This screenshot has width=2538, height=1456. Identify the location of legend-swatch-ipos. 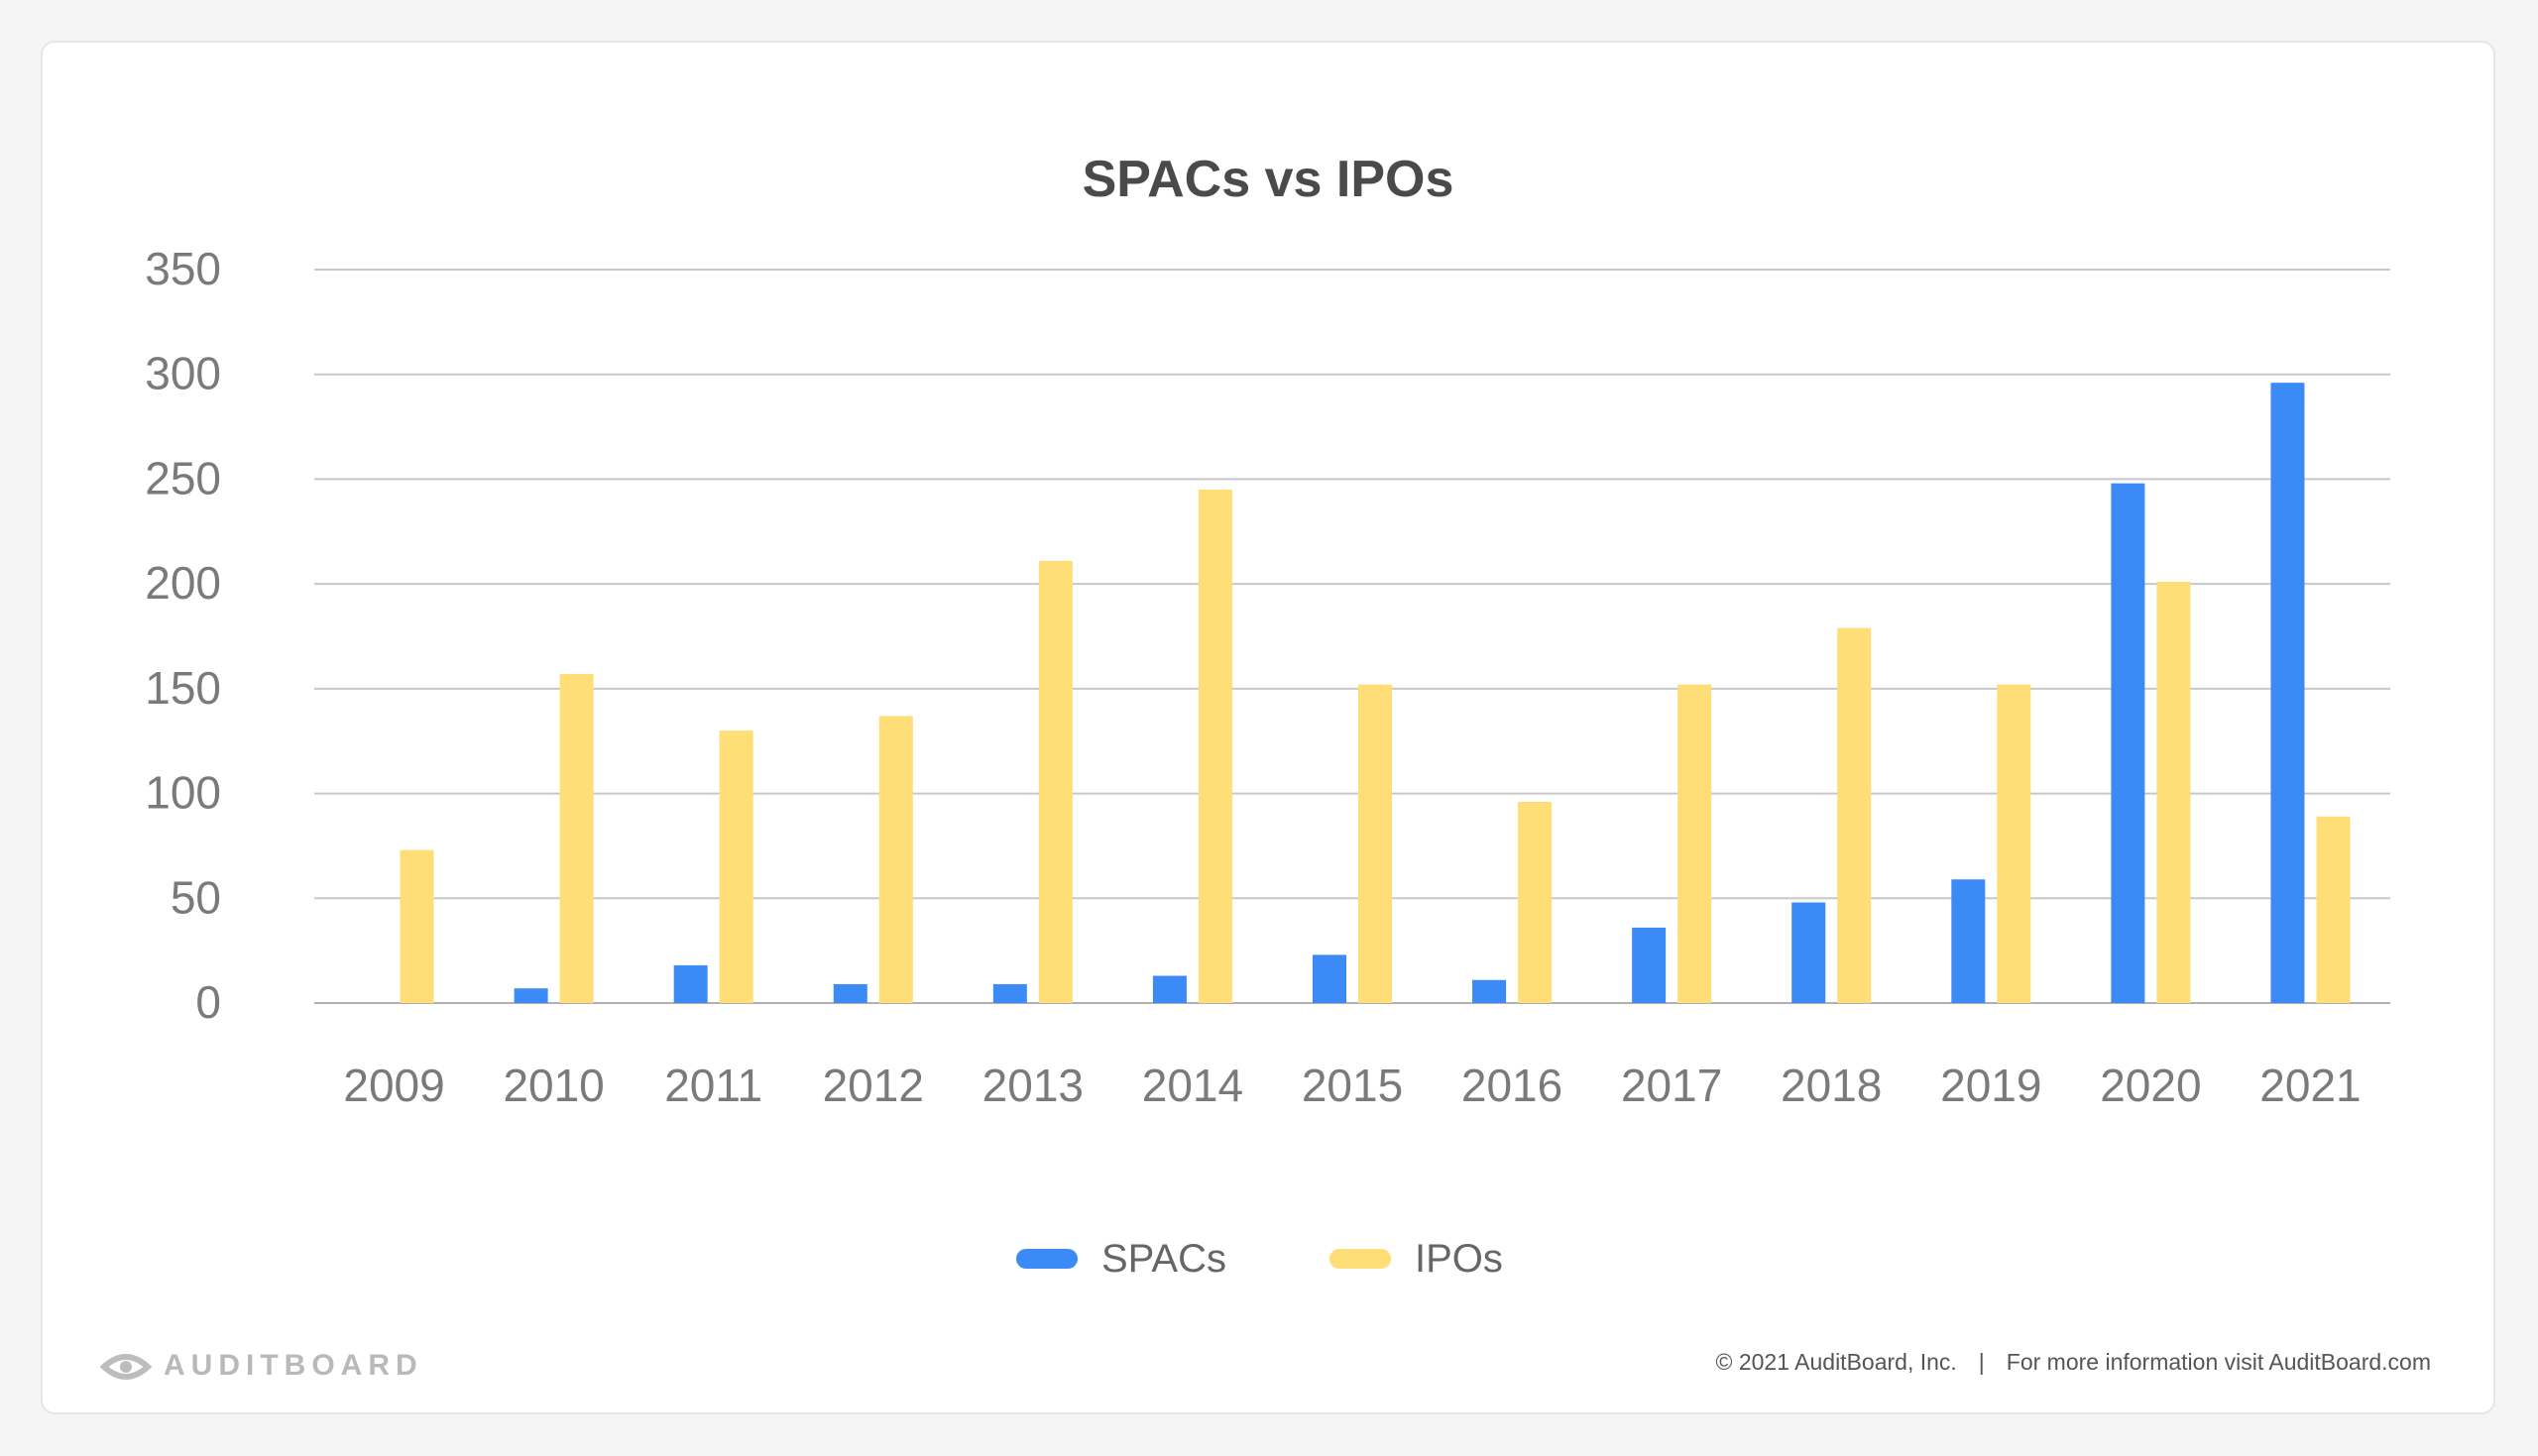
(1360, 1259).